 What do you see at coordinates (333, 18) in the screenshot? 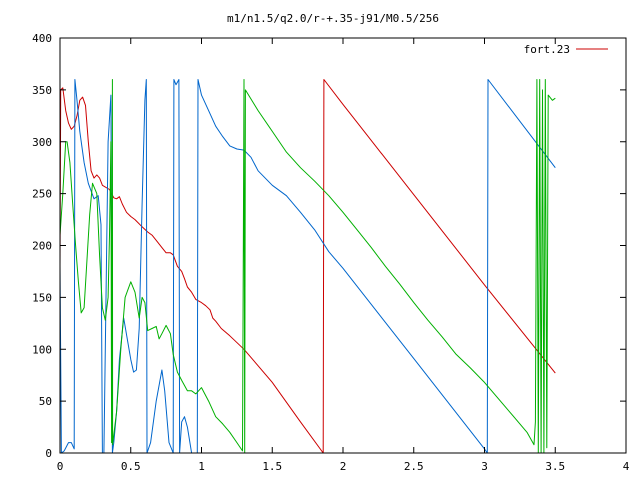
I see `chart-title: m1/n1.5/q2.0/r-+.35-j91/M0.5/256` at bounding box center [333, 18].